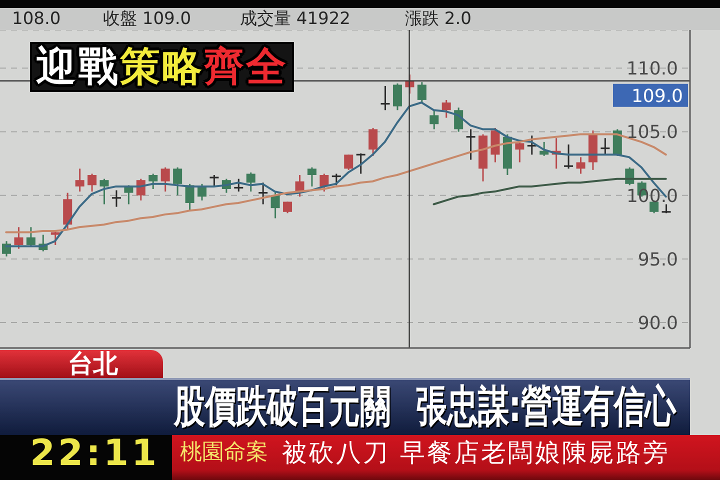  What do you see at coordinates (657, 96) in the screenshot?
I see `ref-line-label: 109.0` at bounding box center [657, 96].